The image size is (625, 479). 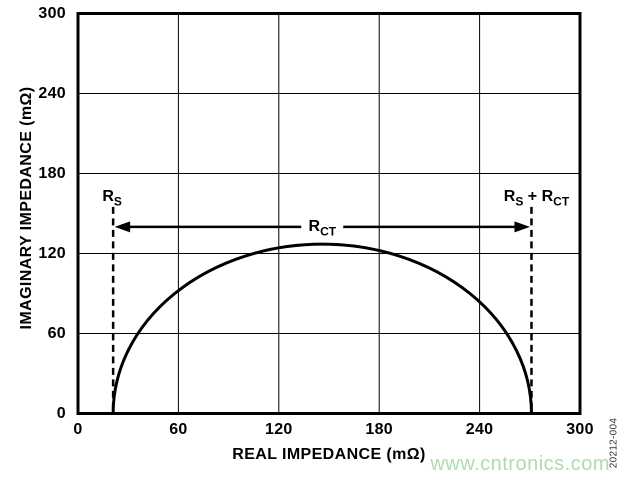 What do you see at coordinates (52, 13) in the screenshot?
I see `y-tick-label: 300` at bounding box center [52, 13].